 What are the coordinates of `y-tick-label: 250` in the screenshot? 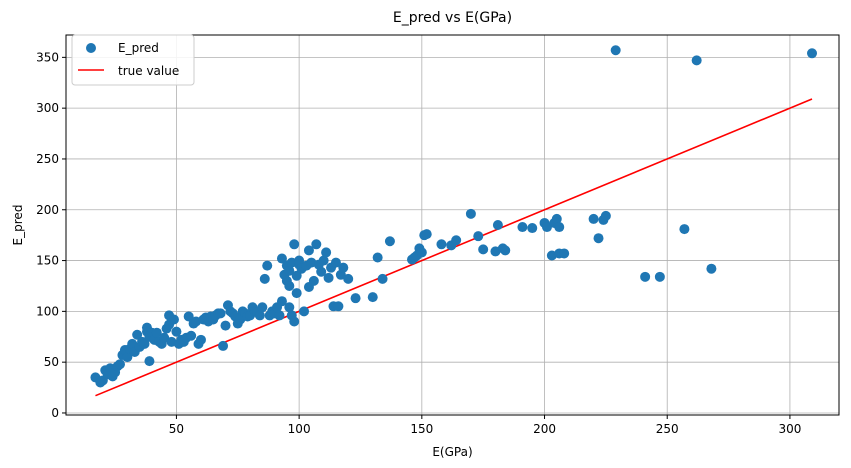 It's located at (47, 159).